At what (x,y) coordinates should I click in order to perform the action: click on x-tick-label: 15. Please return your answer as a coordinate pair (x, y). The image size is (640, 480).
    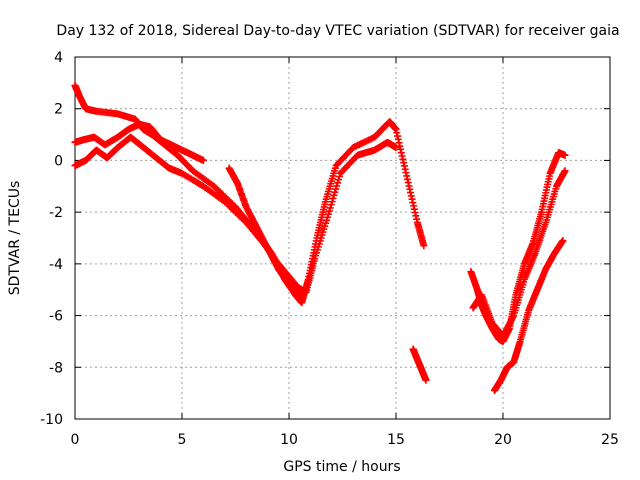
    Looking at the image, I should click on (396, 440).